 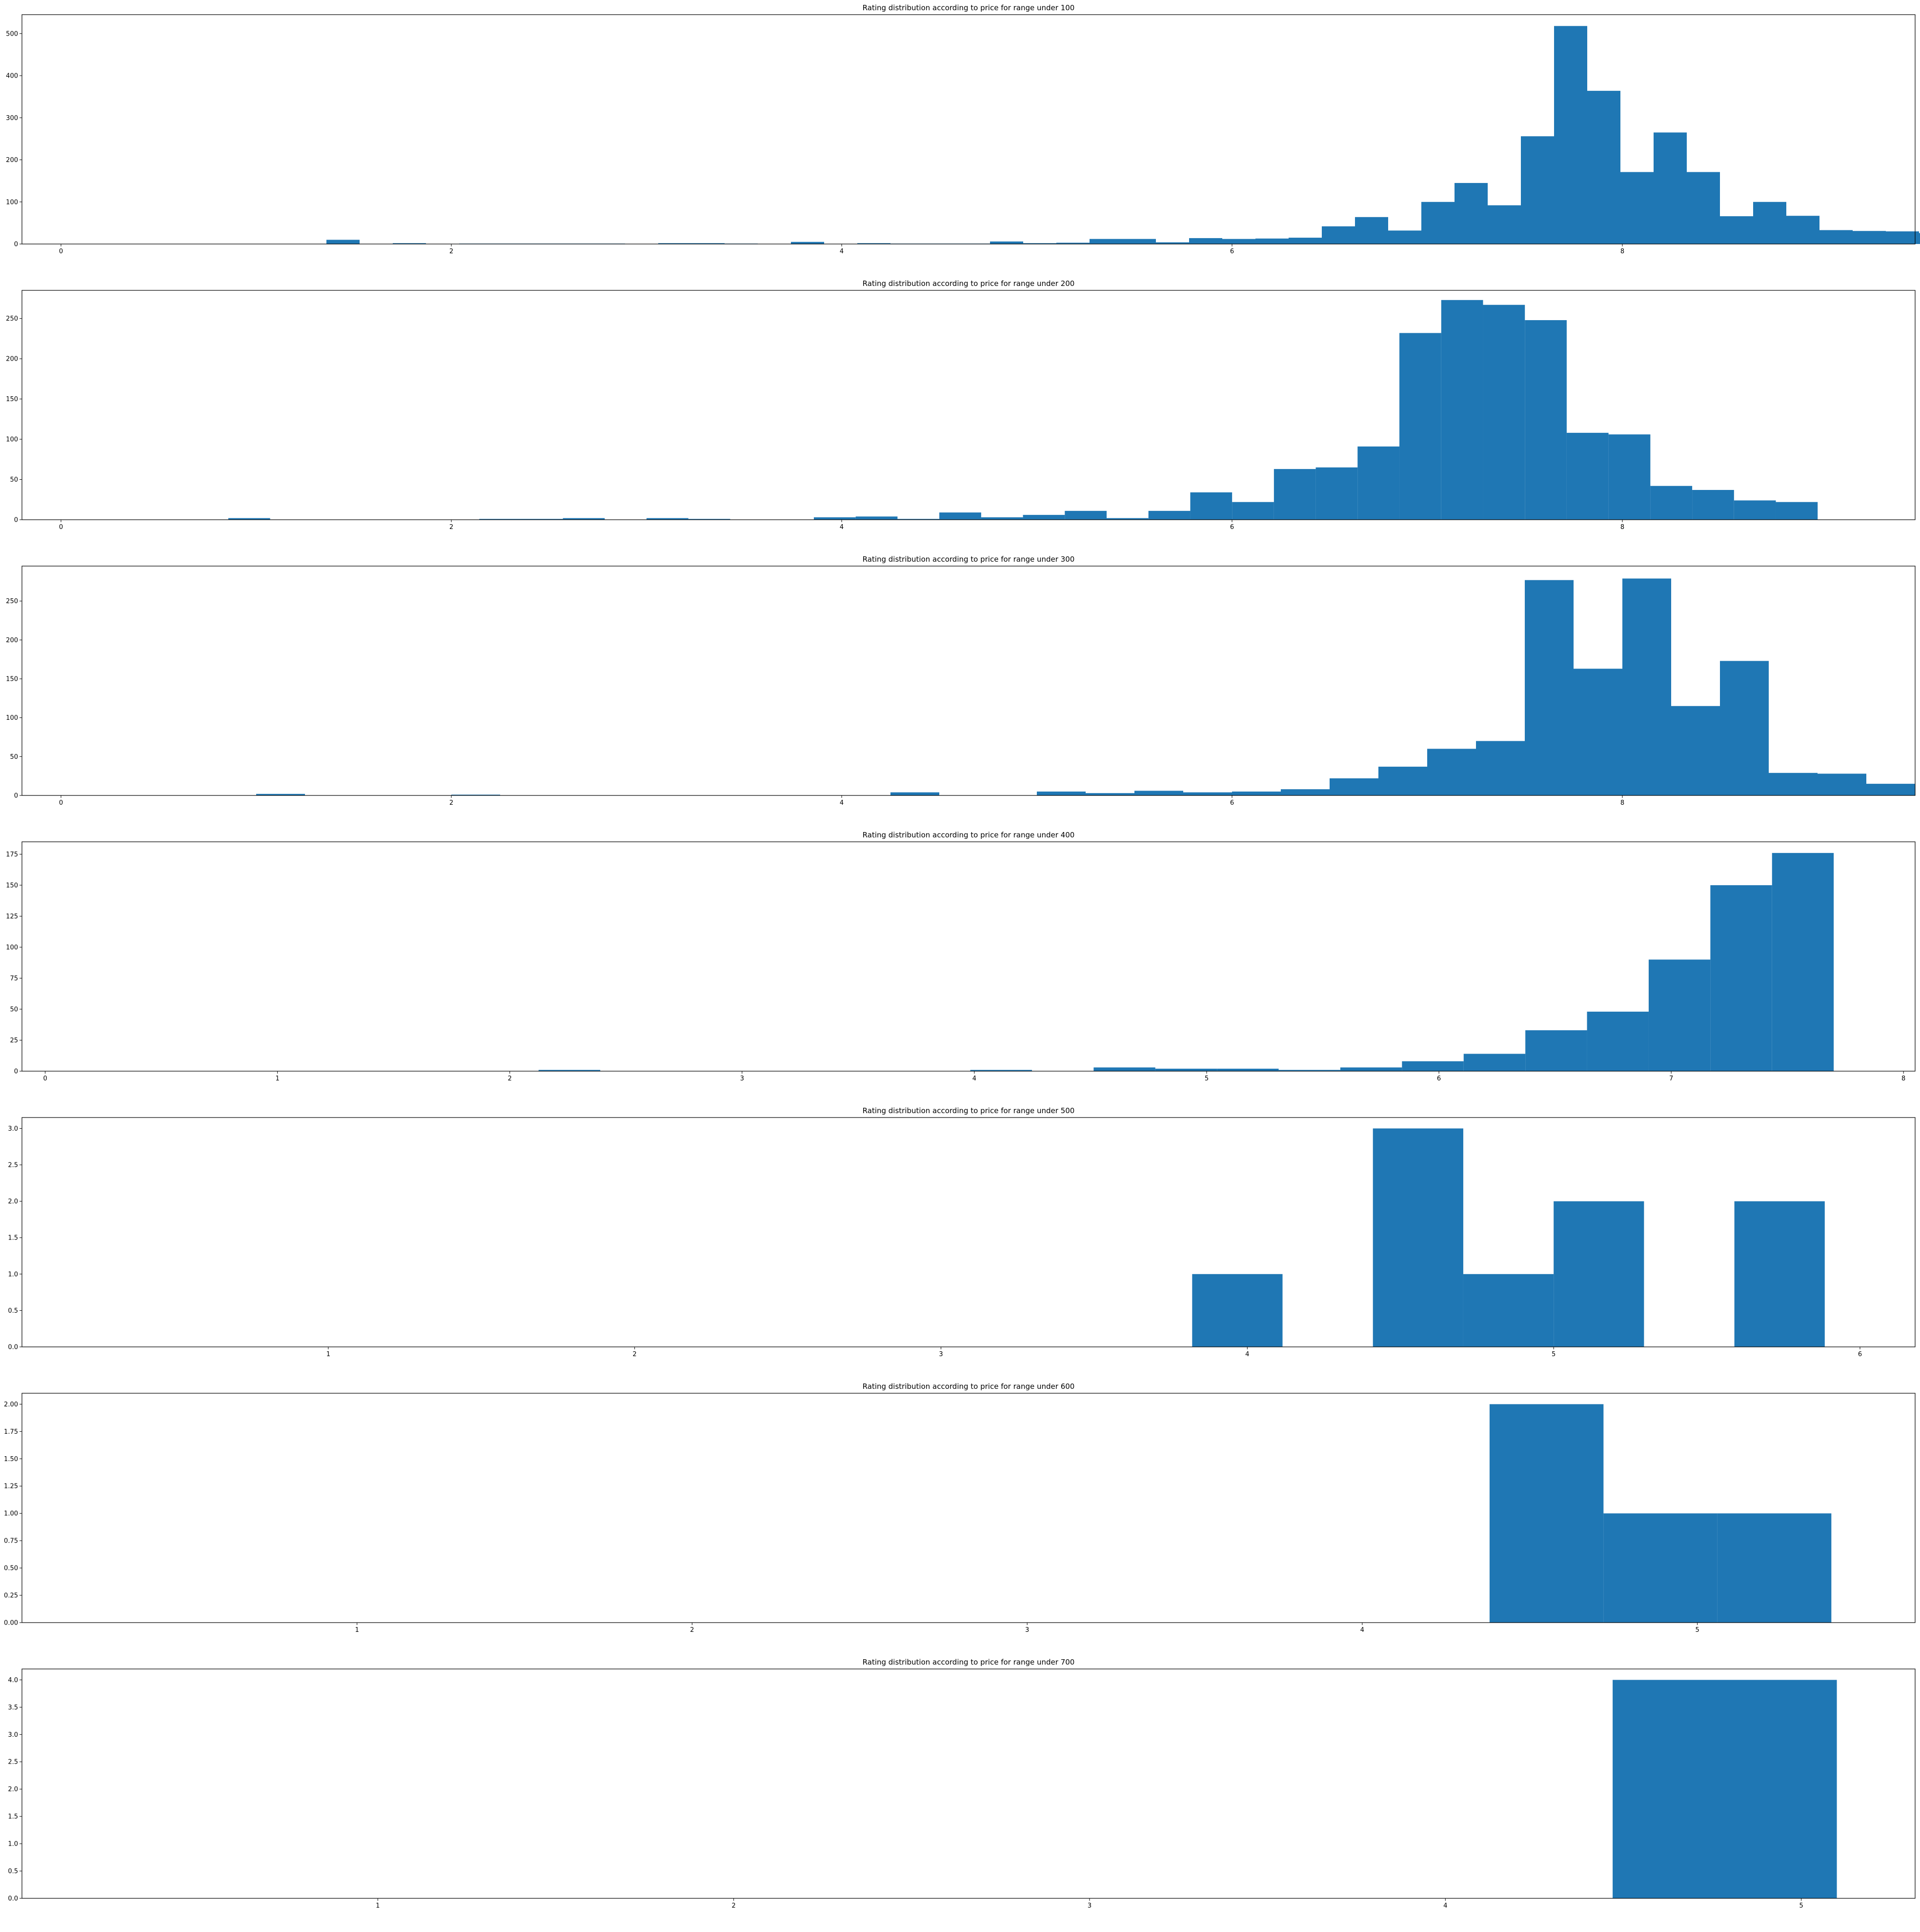 I want to click on y-tick-label: 2.00, so click(x=11, y=1404).